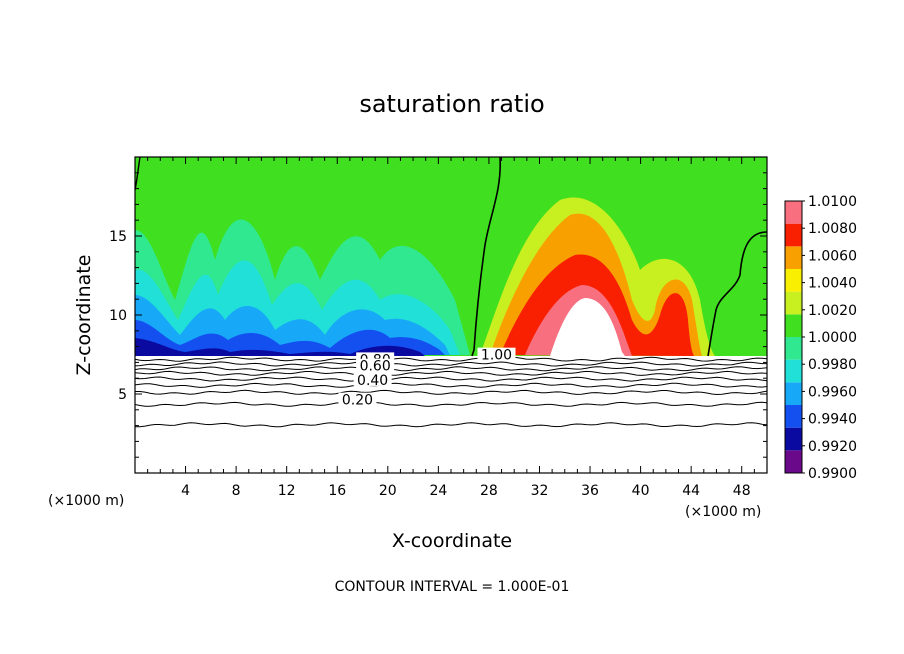 The width and height of the screenshot is (904, 654). What do you see at coordinates (590, 491) in the screenshot?
I see `x-tick-label: 36` at bounding box center [590, 491].